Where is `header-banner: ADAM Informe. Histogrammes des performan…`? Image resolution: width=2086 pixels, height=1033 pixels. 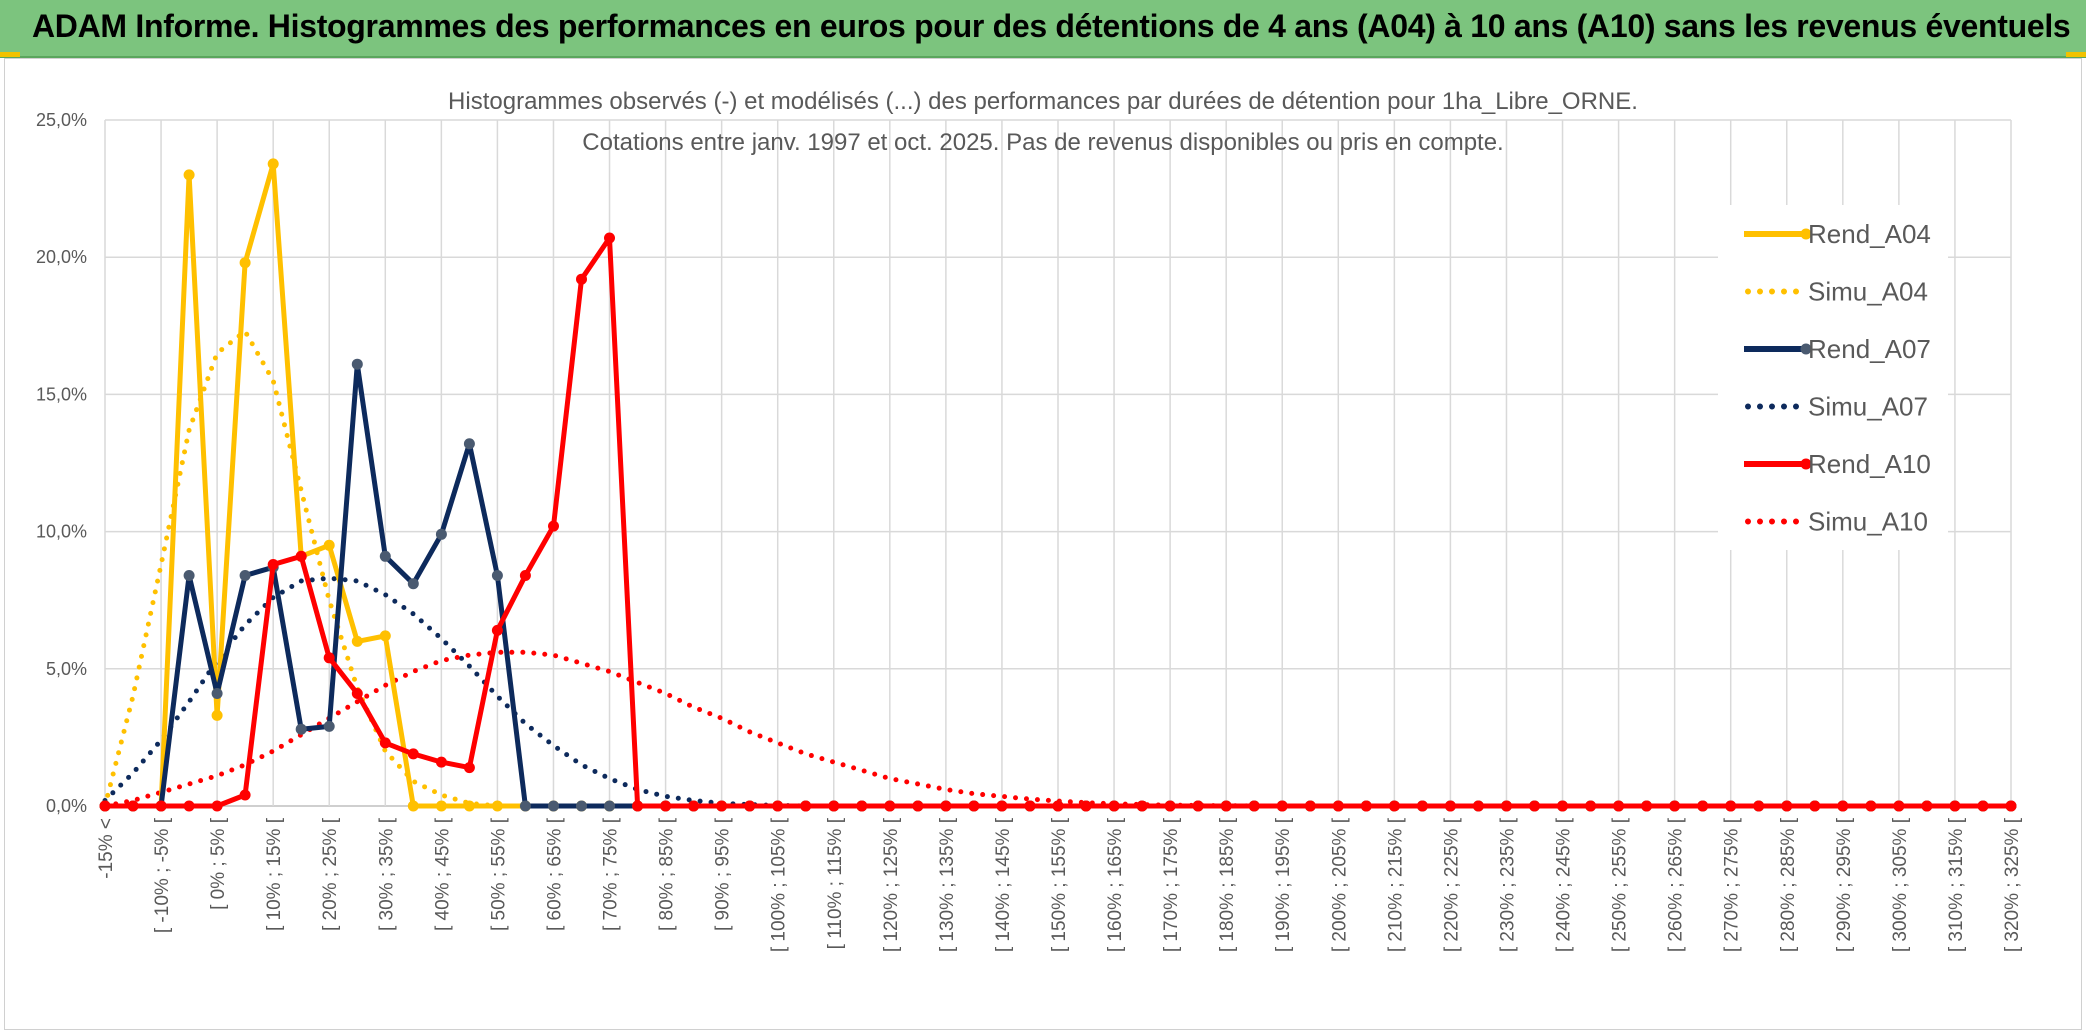 header-banner: ADAM Informe. Histogrammes des performan… is located at coordinates (1043, 29).